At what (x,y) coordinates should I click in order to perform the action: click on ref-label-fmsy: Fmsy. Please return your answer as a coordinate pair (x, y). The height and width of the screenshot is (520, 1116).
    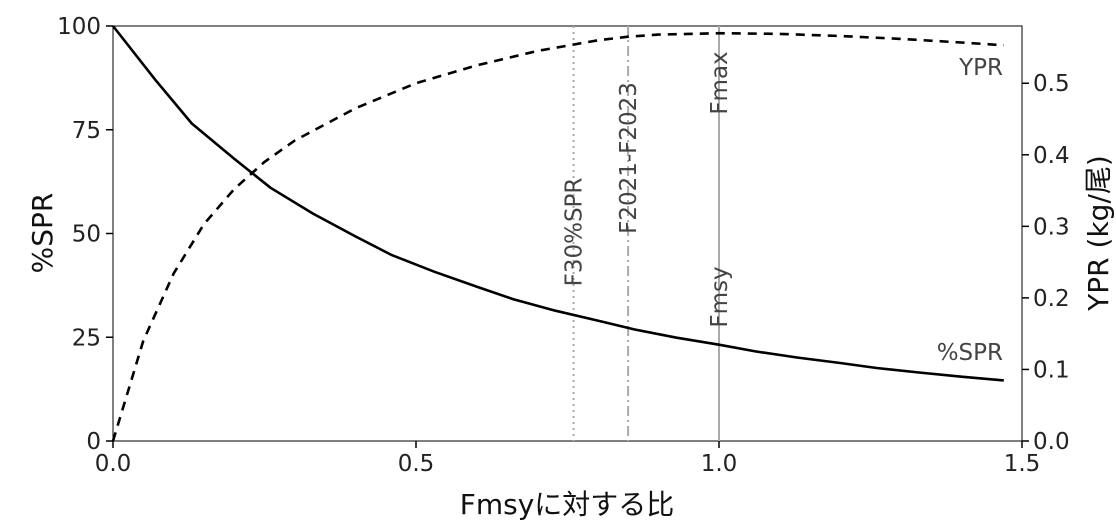
    Looking at the image, I should click on (720, 296).